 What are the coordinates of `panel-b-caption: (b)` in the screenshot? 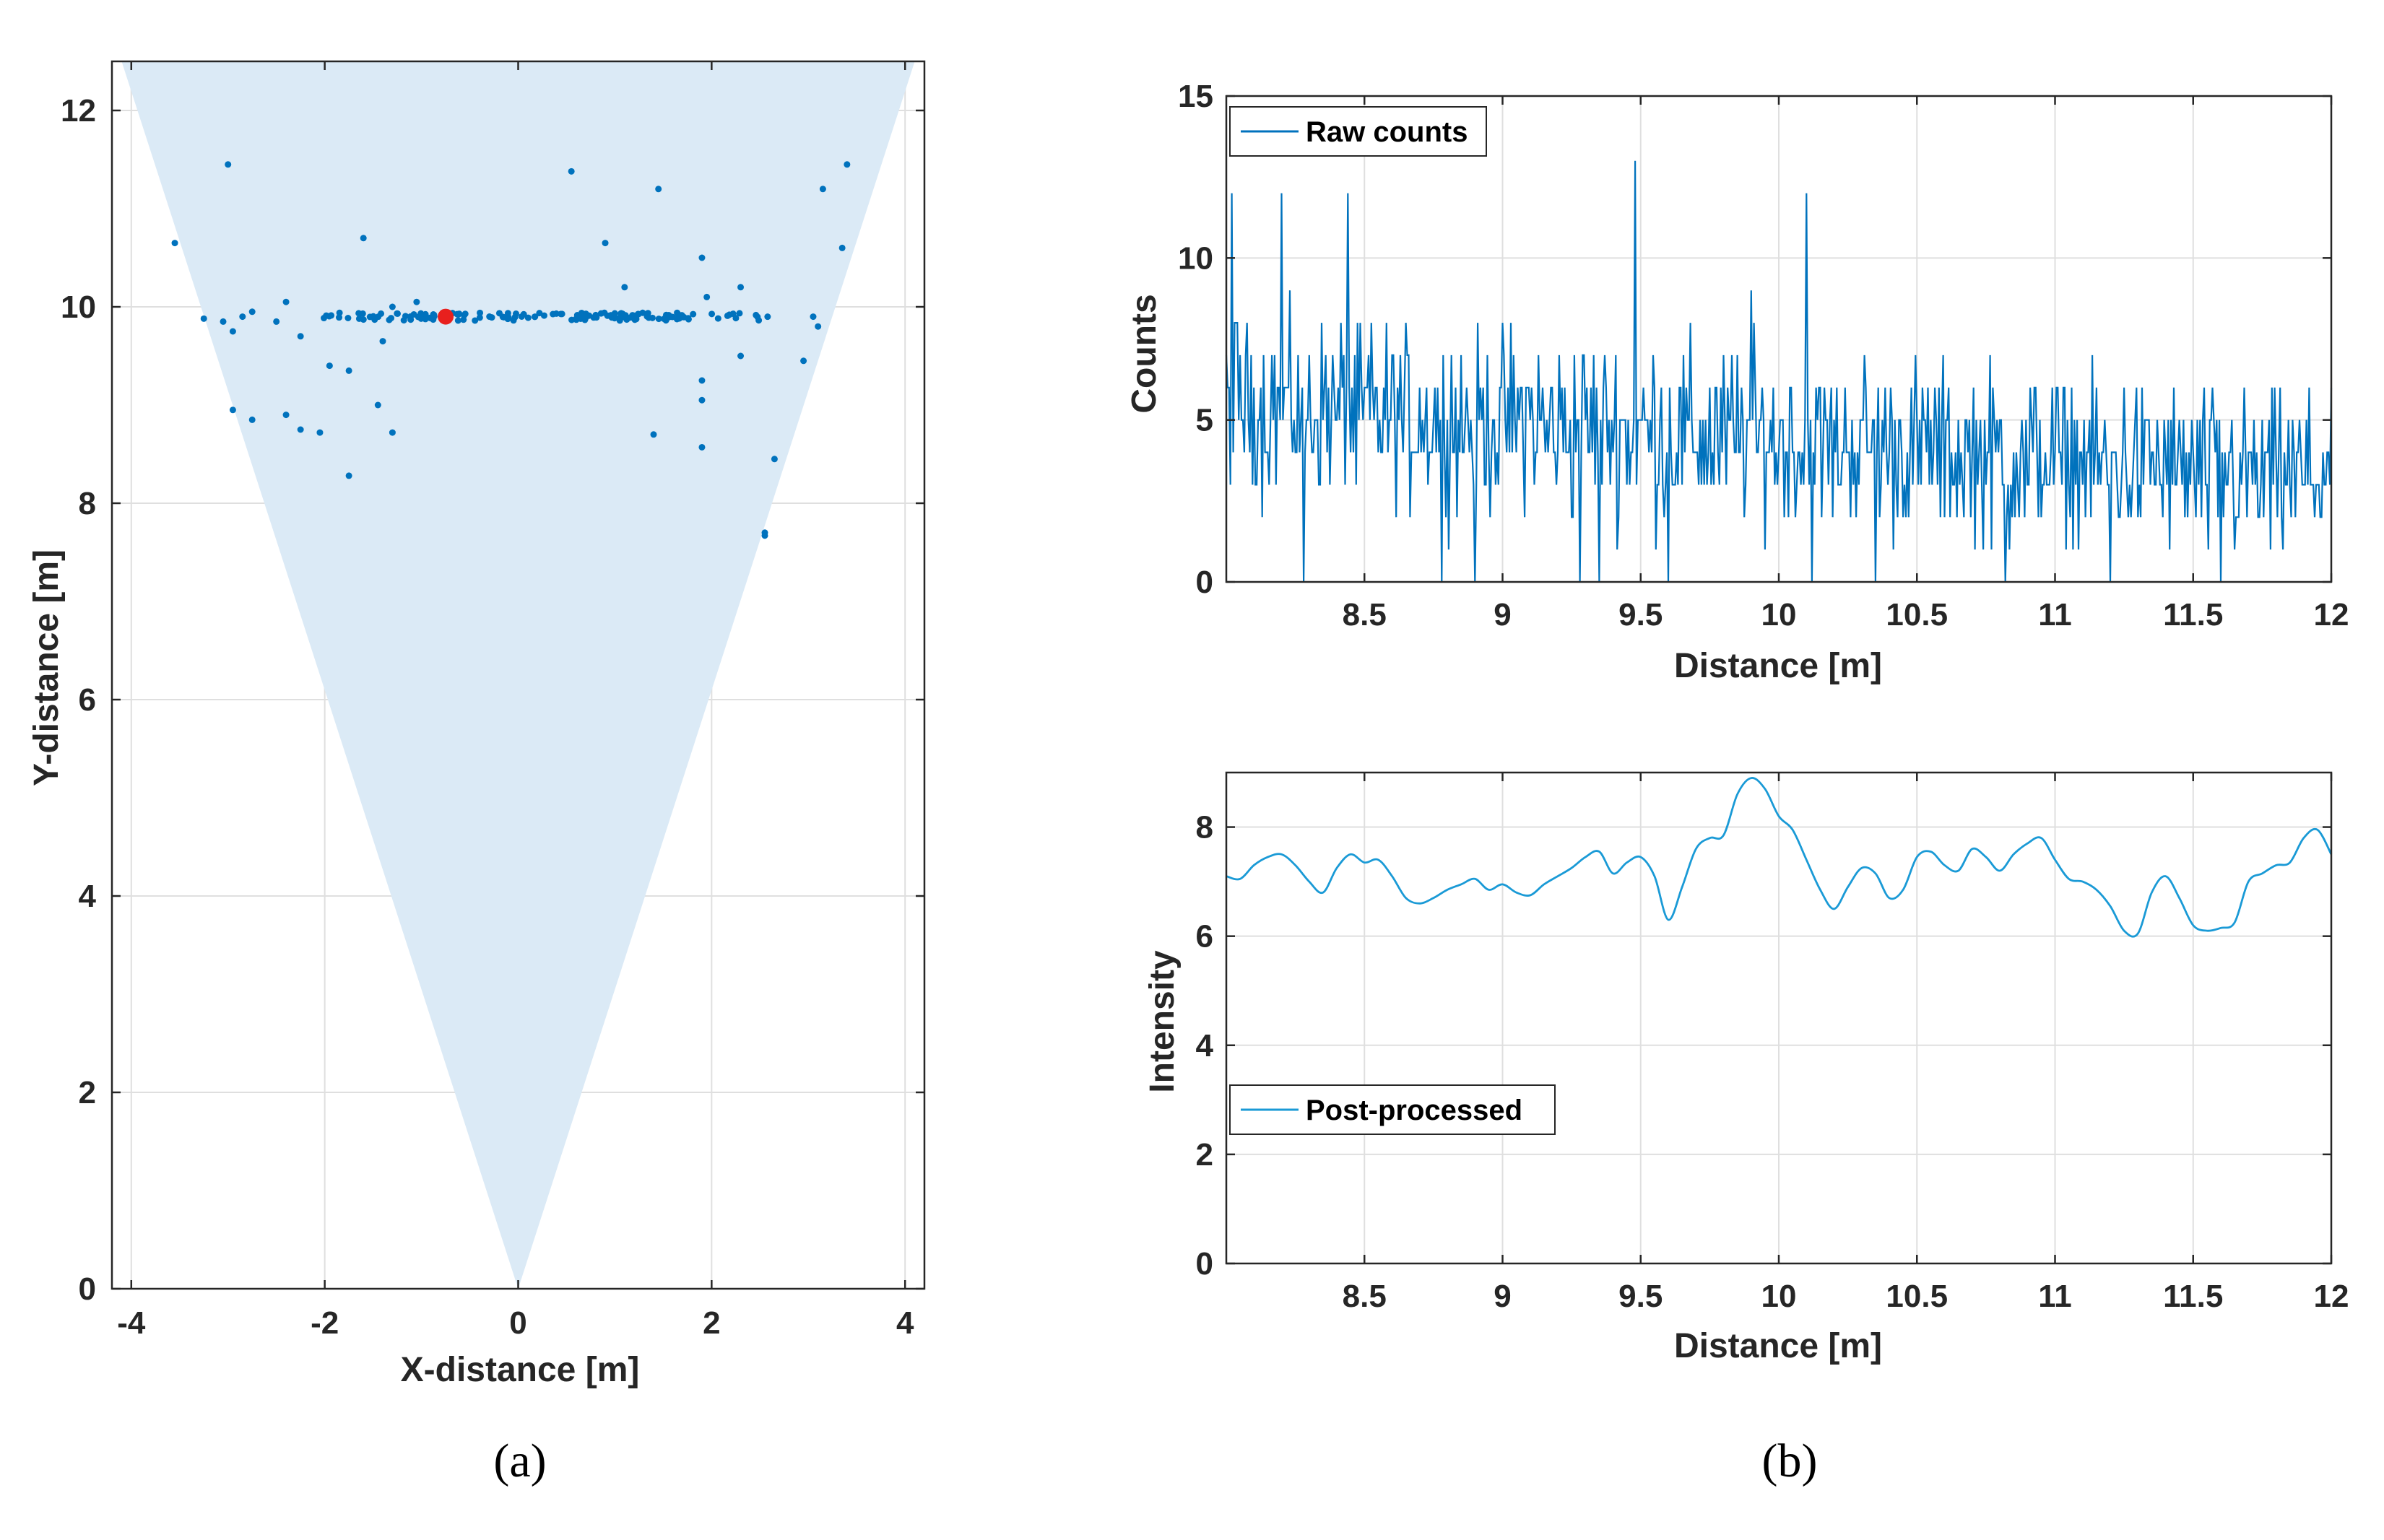 It's located at (1790, 1461).